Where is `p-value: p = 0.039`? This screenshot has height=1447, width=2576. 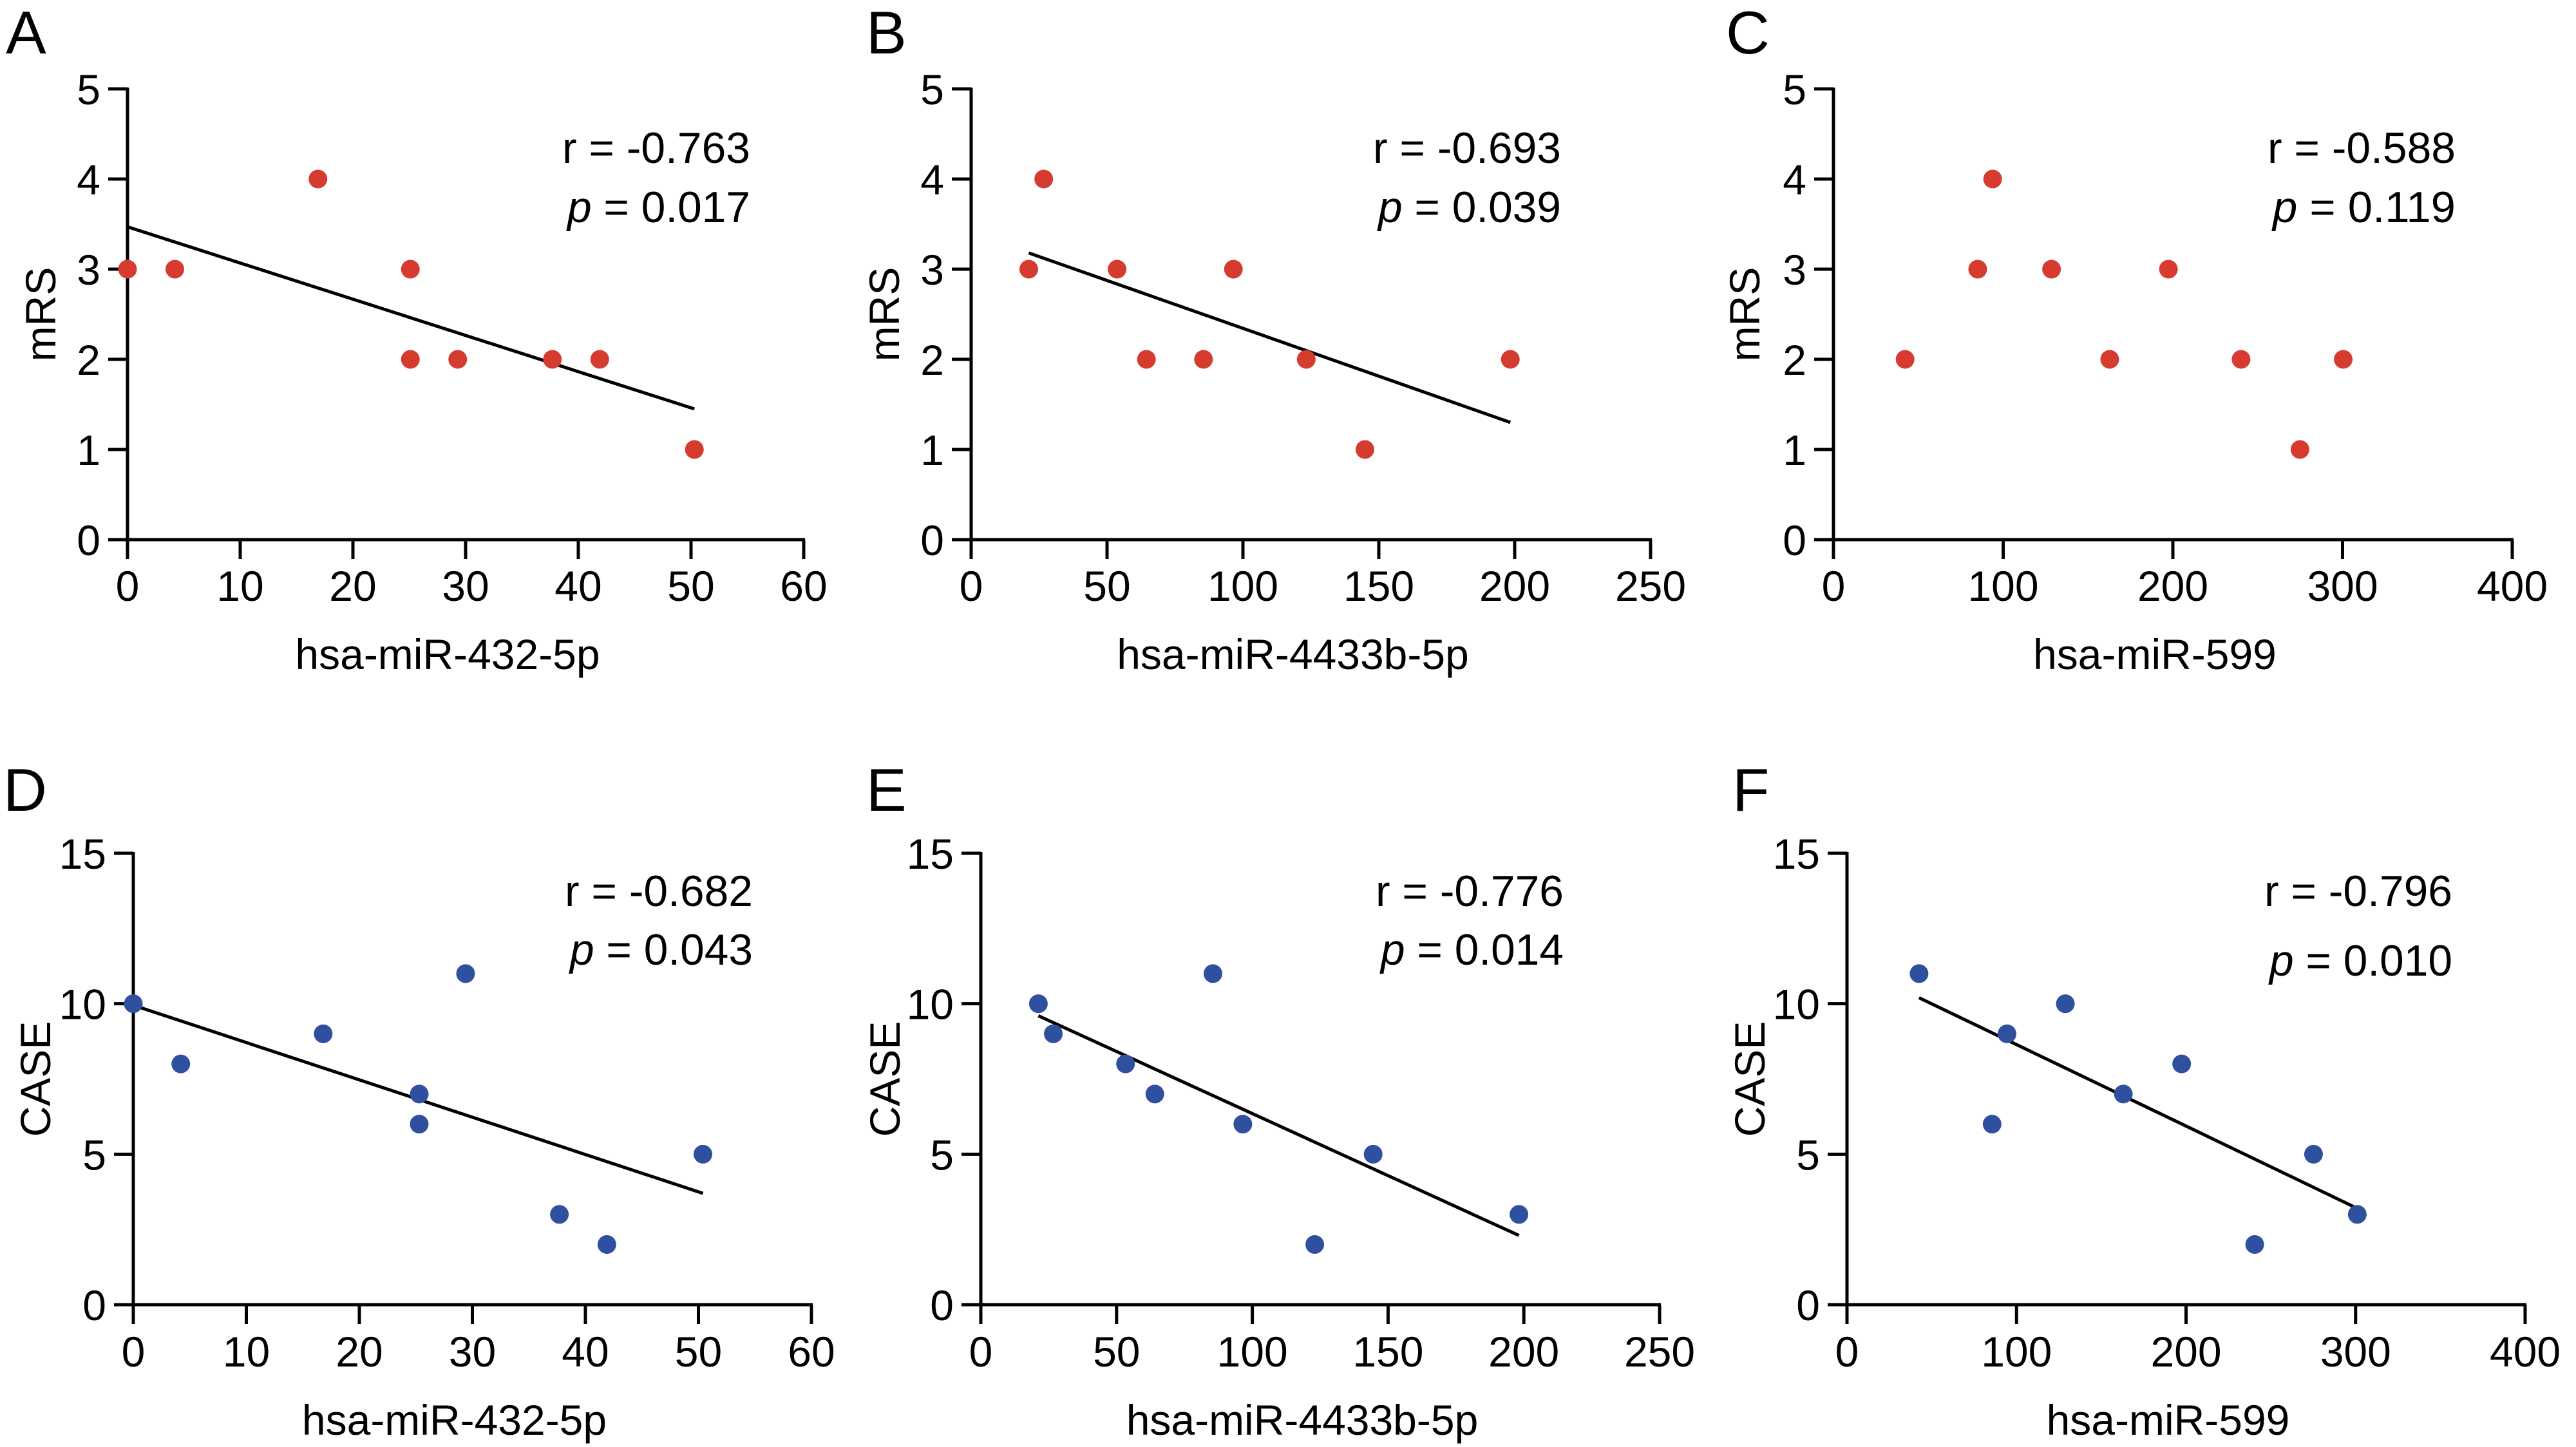
p-value: p = 0.039 is located at coordinates (1469, 207).